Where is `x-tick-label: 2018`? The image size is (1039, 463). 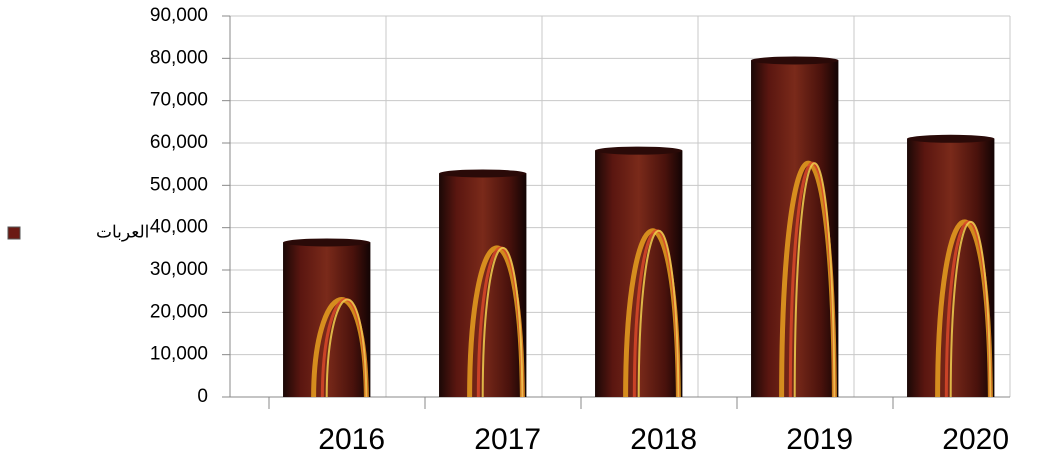
x-tick-label: 2018 is located at coordinates (663, 439).